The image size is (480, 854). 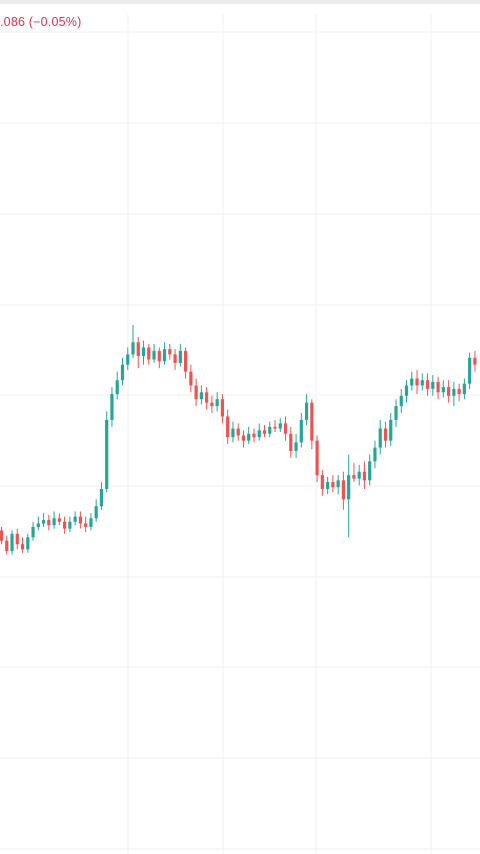 What do you see at coordinates (240, 2) in the screenshot?
I see `top-border-strip` at bounding box center [240, 2].